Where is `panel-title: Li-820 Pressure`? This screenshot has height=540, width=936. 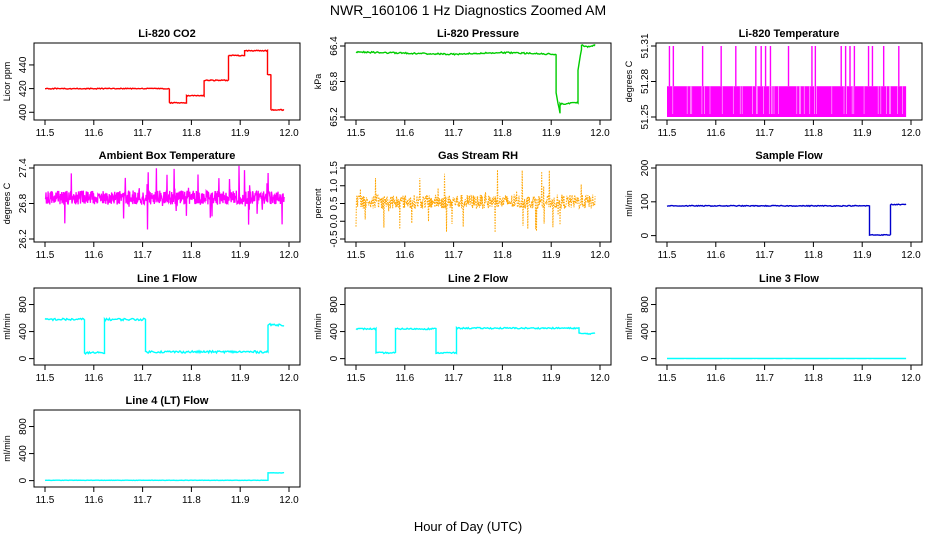 panel-title: Li-820 Pressure is located at coordinates (478, 34).